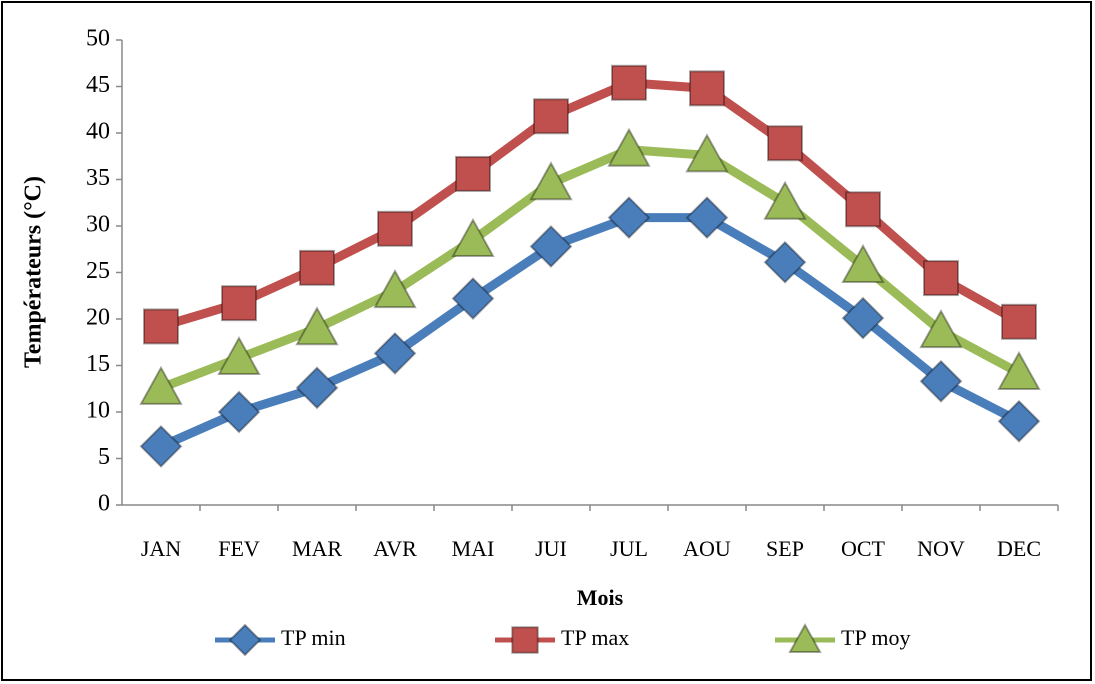  Describe the element at coordinates (98, 39) in the screenshot. I see `y-tick-label: 50` at that location.